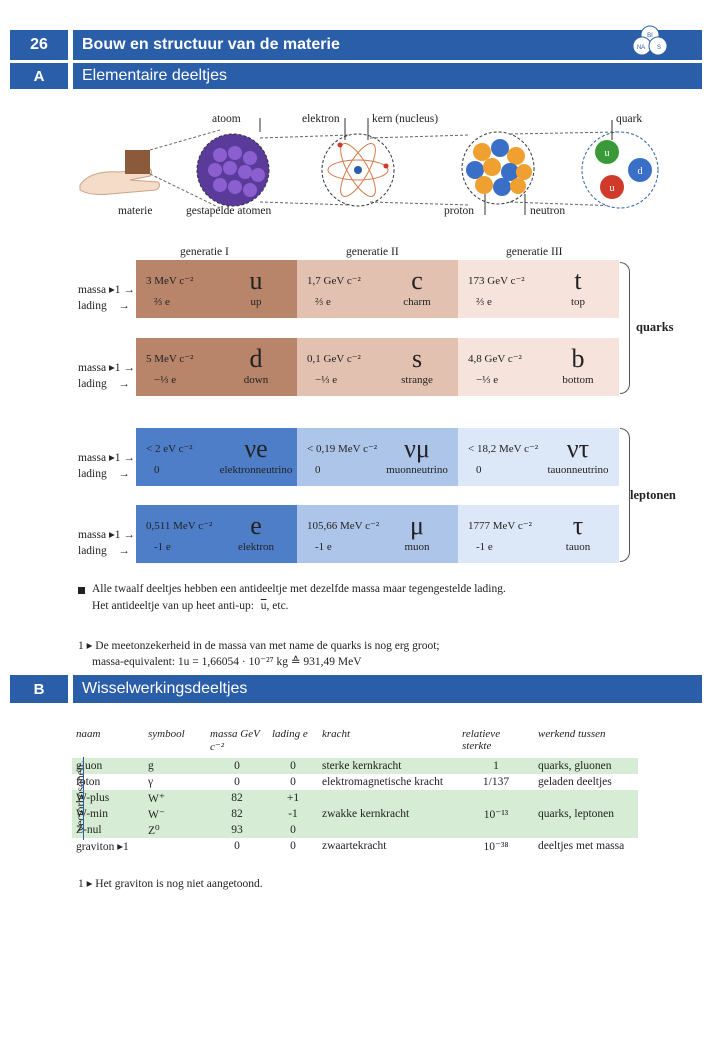 The height and width of the screenshot is (1063, 714). What do you see at coordinates (154, 75) in the screenshot?
I see `section-a-title: Elementaire deeltjes` at bounding box center [154, 75].